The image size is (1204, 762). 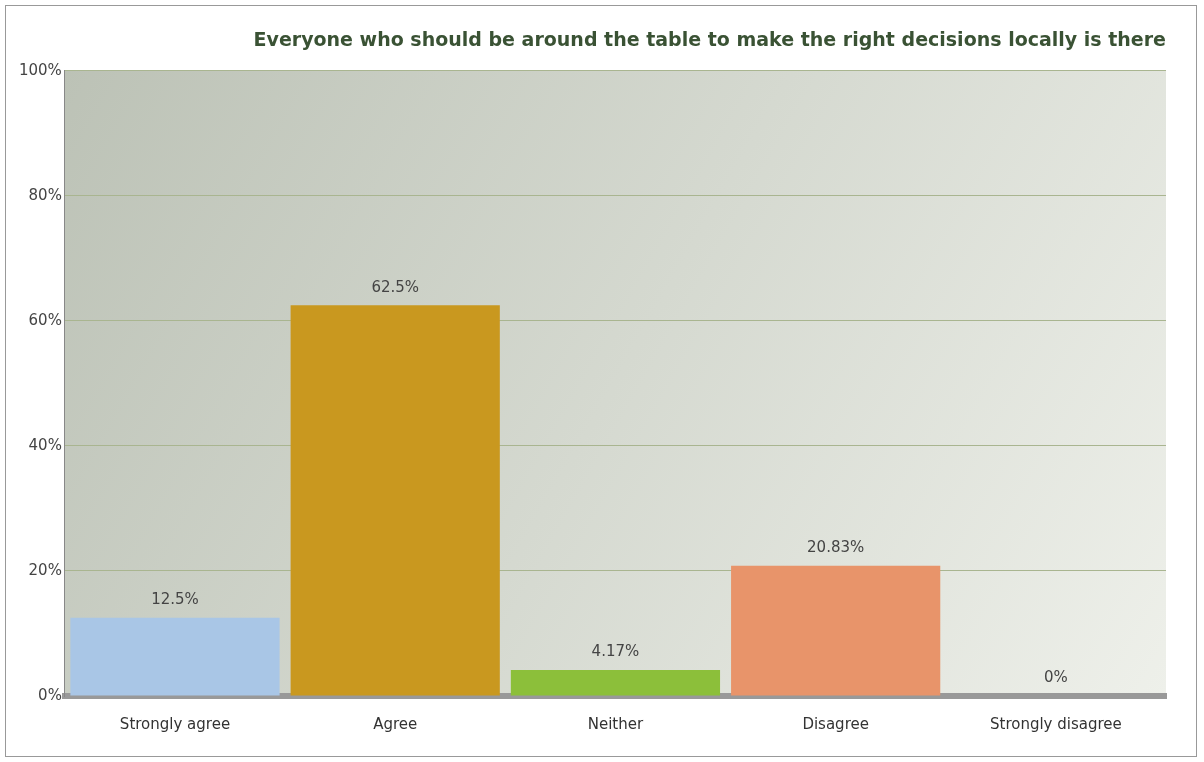 I want to click on x-tick-label: Neither, so click(x=615, y=723).